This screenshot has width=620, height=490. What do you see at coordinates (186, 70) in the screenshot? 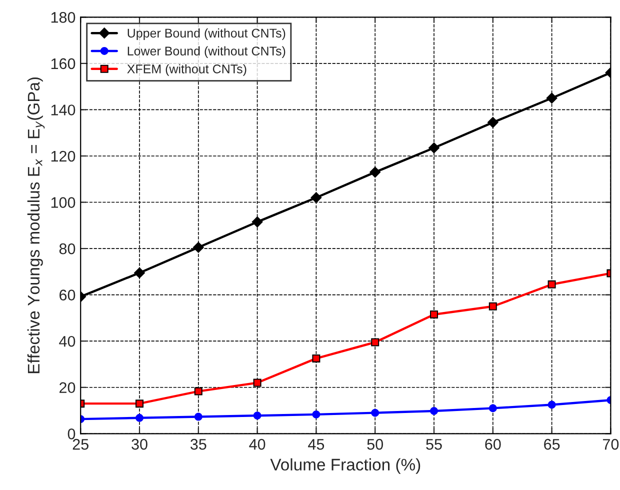
I see `legend-label: XFEM (without CNTs)` at bounding box center [186, 70].